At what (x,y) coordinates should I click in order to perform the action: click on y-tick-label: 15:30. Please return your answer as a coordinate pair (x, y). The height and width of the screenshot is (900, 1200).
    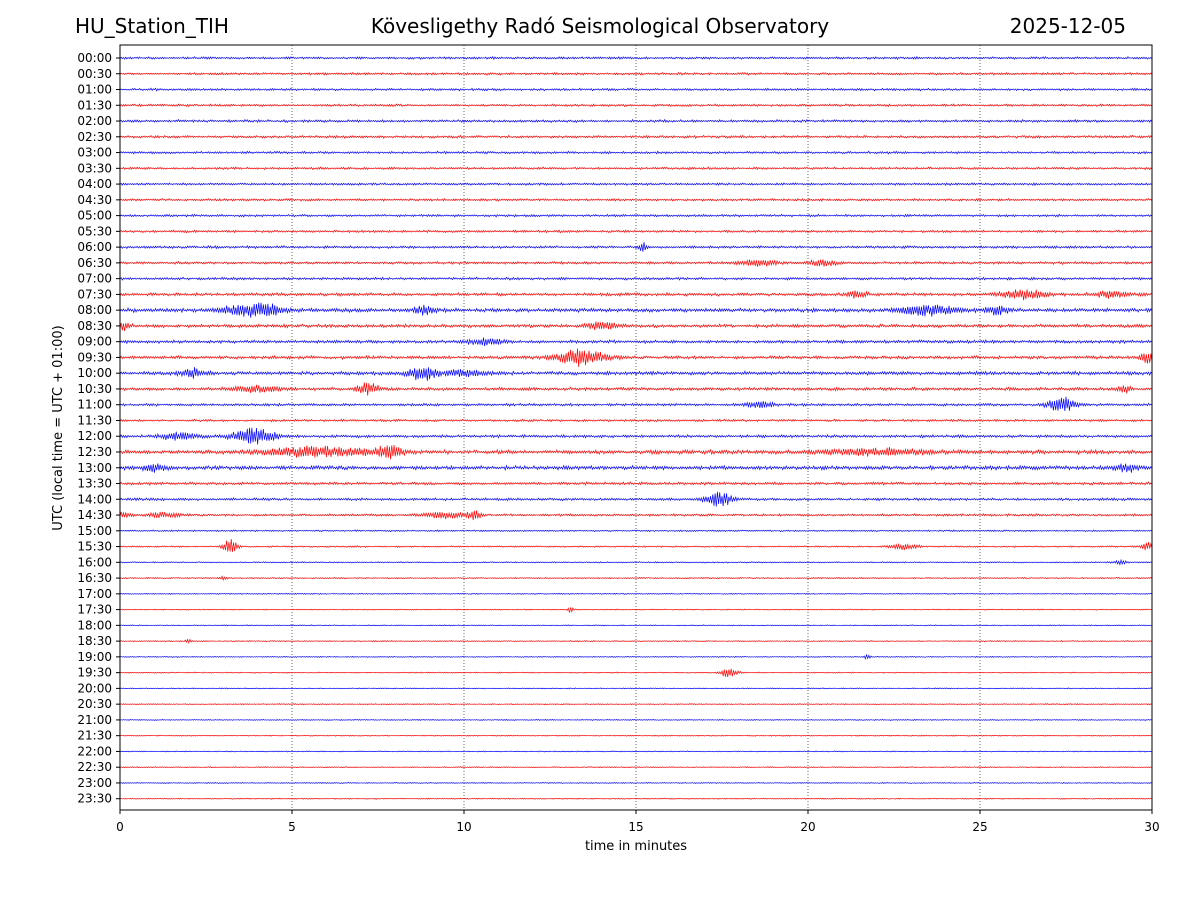
    Looking at the image, I should click on (94, 547).